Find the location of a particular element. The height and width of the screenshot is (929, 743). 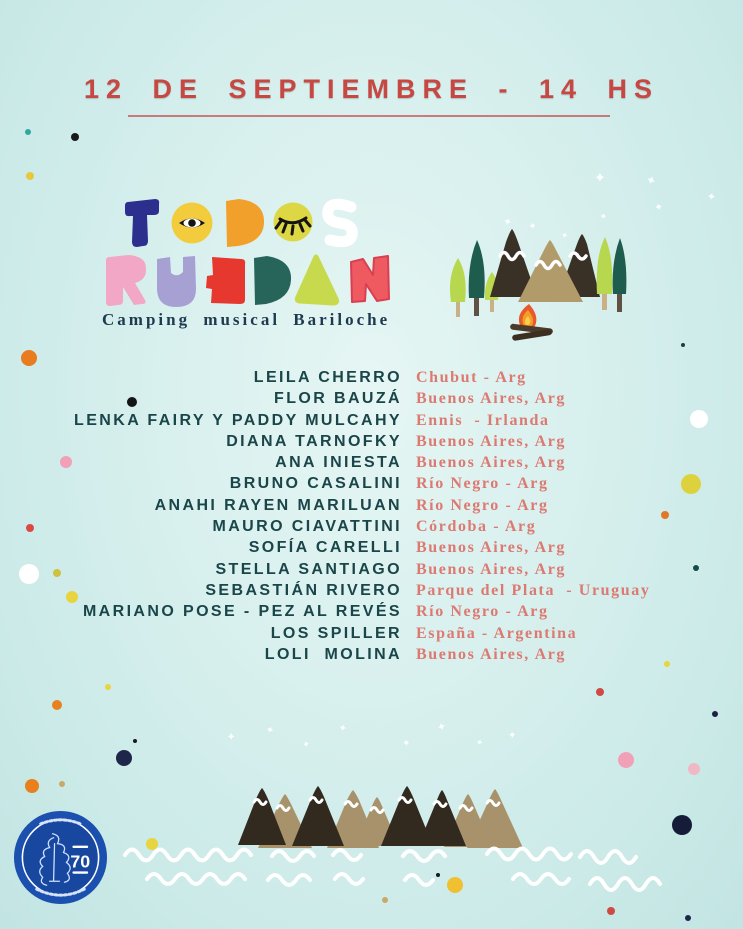

event-date-title: 12 DE SEPTIEMBRE - 14 HS is located at coordinates (371, 89).